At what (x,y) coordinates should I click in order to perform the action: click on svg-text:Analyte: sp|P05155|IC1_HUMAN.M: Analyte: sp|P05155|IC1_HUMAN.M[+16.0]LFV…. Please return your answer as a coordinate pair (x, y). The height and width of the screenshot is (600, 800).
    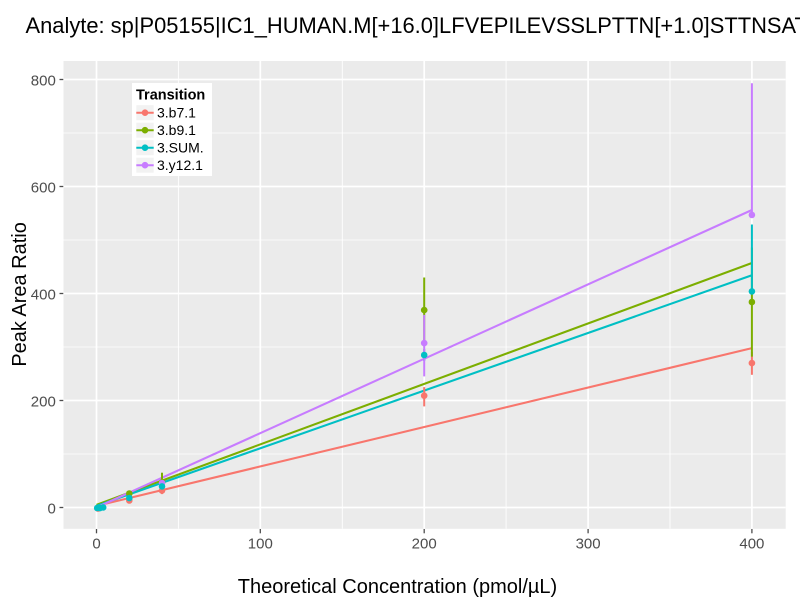
    Looking at the image, I should click on (413, 25).